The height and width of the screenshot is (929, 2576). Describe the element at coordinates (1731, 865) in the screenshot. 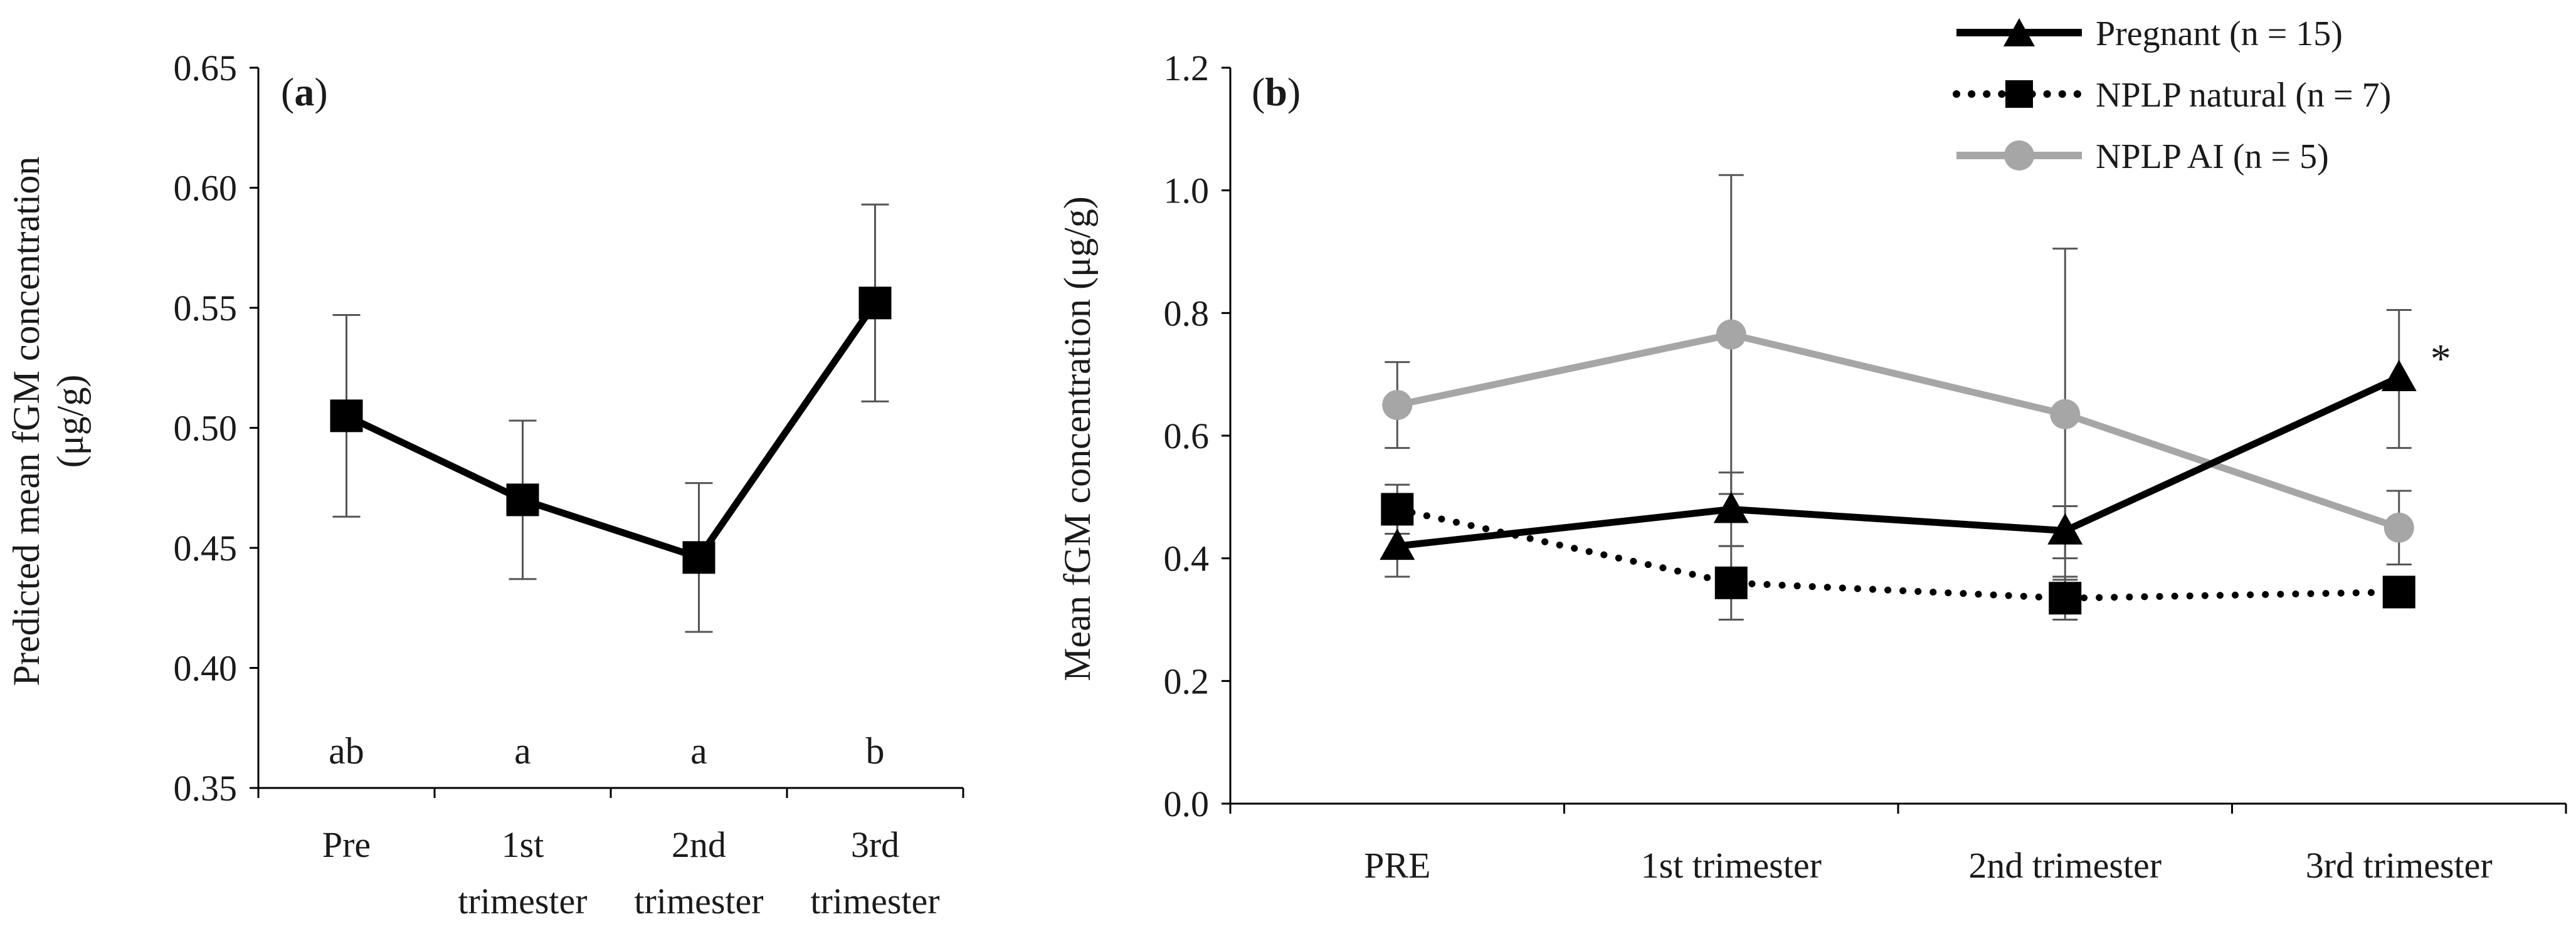

I see `panel-b-x-tick-label: 1st trimester` at that location.